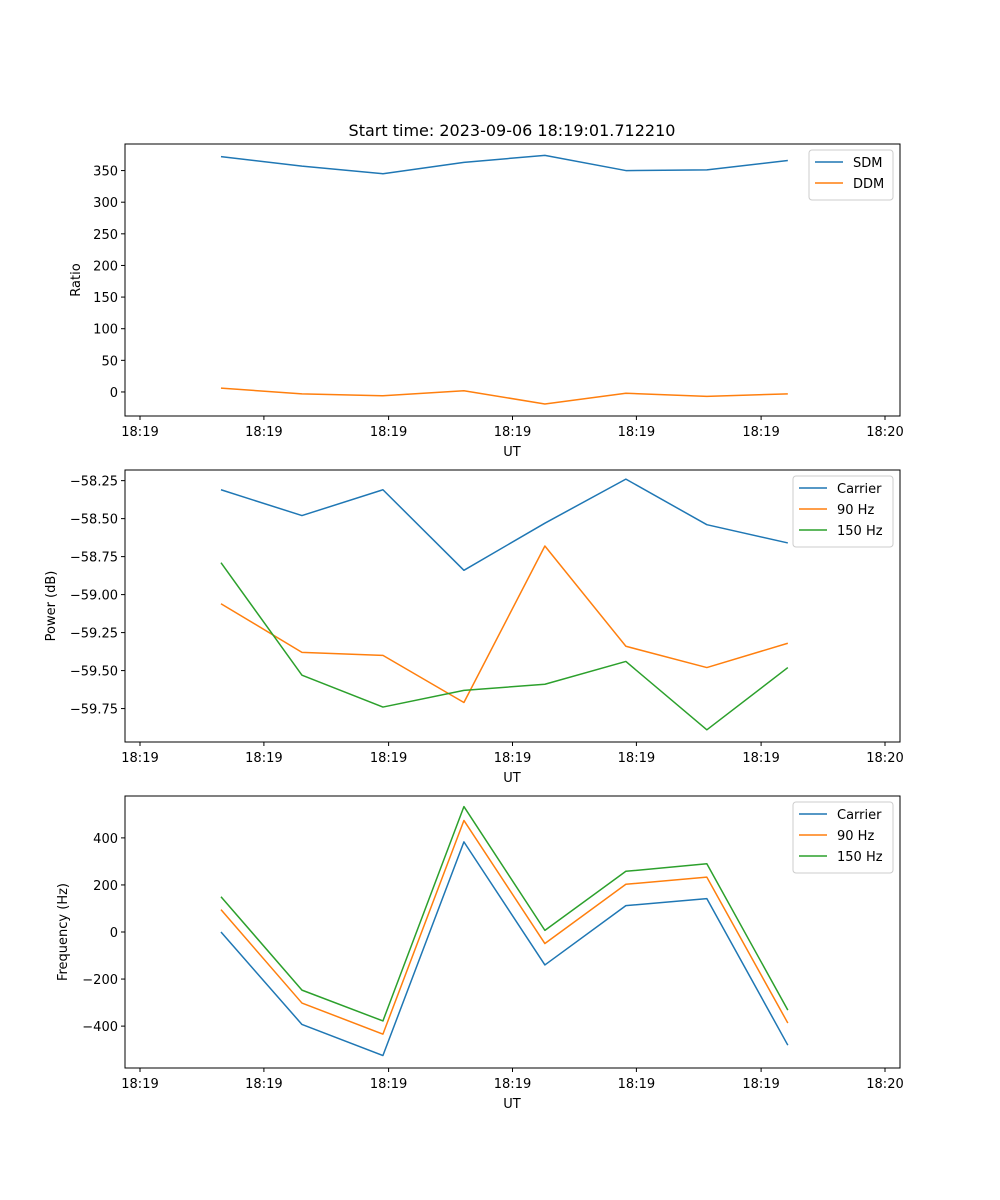 This screenshot has width=1000, height=1200. I want to click on frequency-x-ticks: 18:19 18:19 18:19 18:19 18:19 18:19 18:20, so click(512, 1080).